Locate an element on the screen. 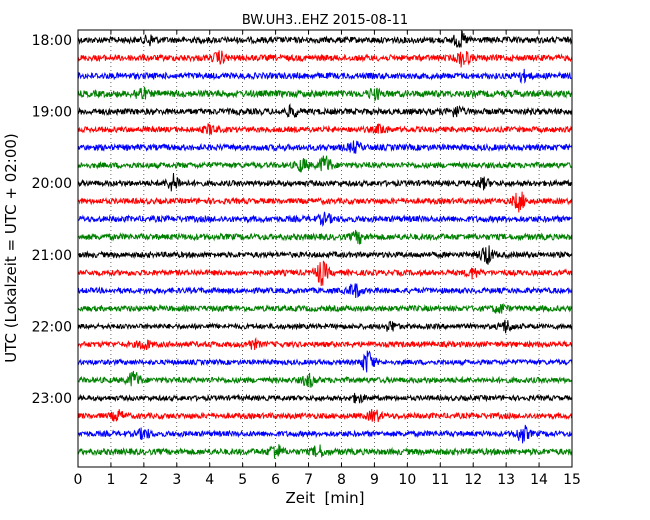  x-tick-label: 6 is located at coordinates (275, 480).